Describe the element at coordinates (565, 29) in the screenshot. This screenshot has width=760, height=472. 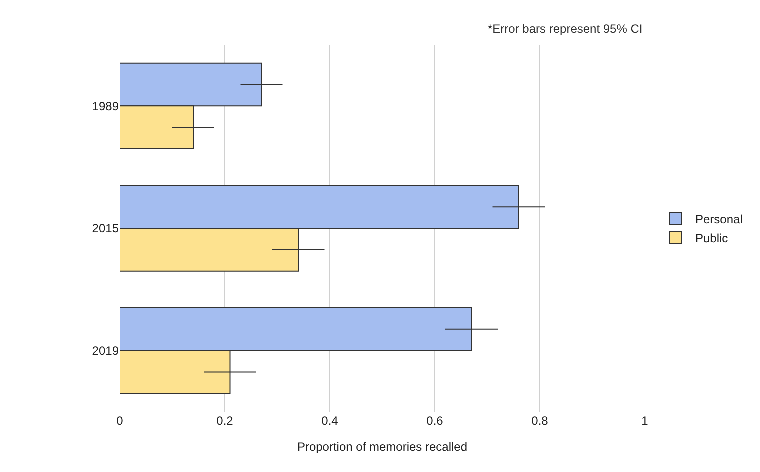
I see `text: *Error bars represent 95% CI` at that location.